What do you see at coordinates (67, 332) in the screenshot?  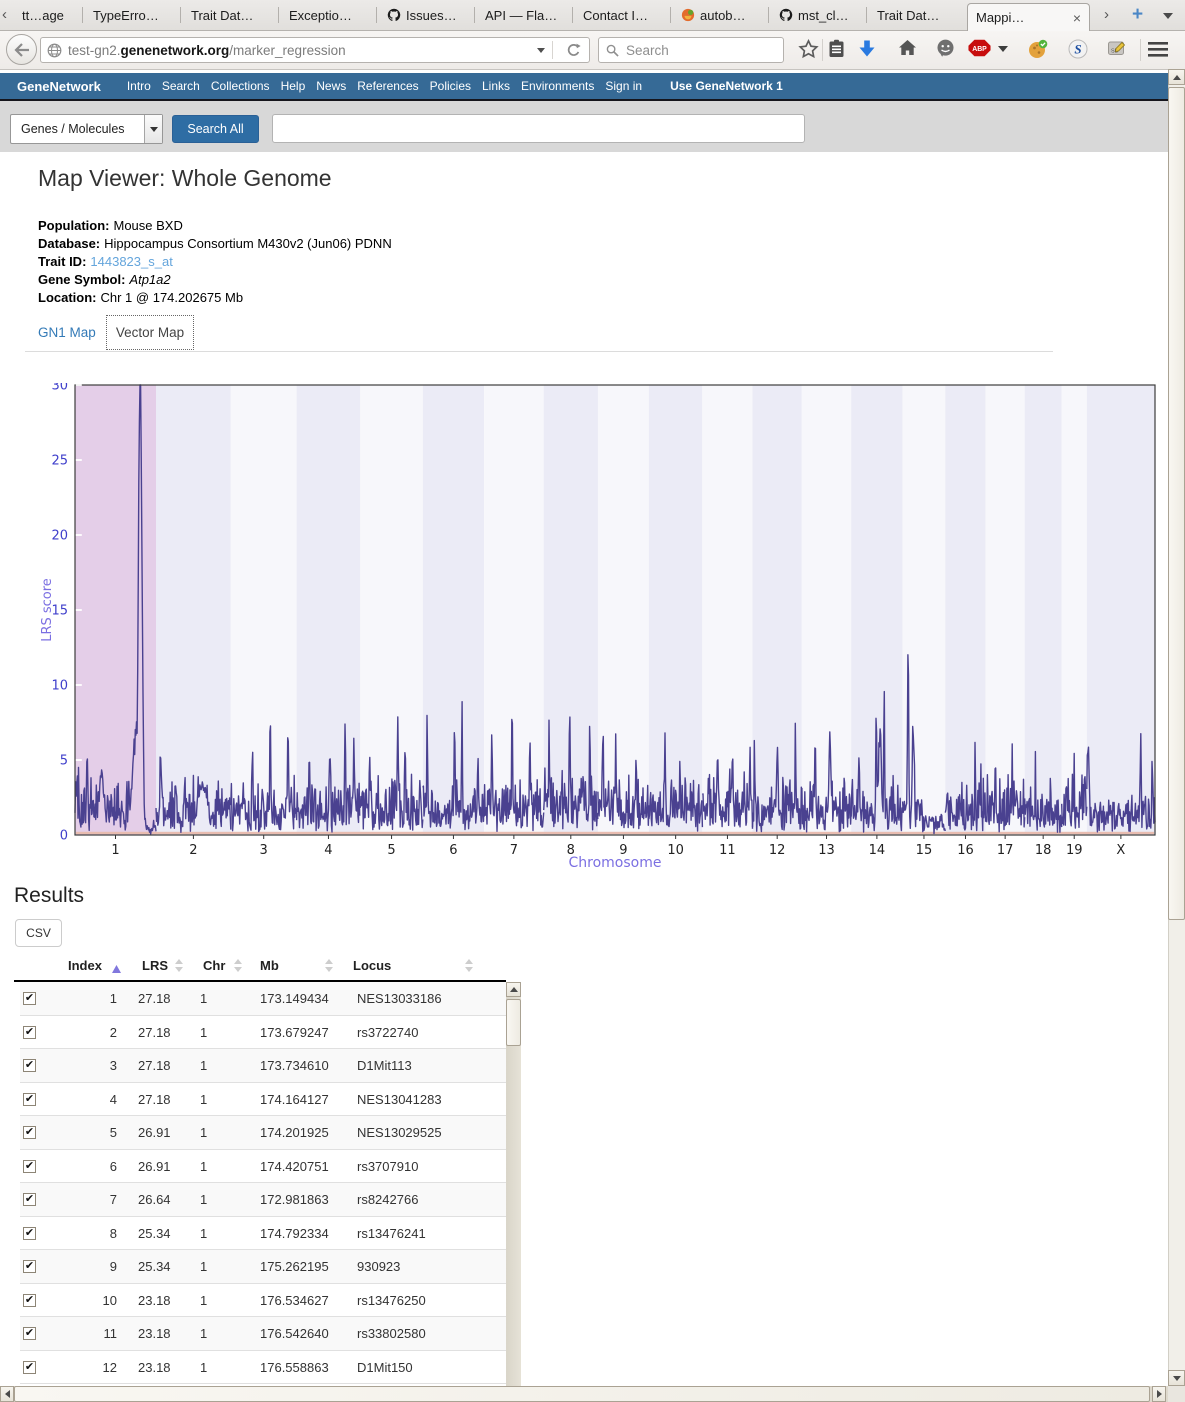 I see `tab-gn1-map: GN1 Map` at bounding box center [67, 332].